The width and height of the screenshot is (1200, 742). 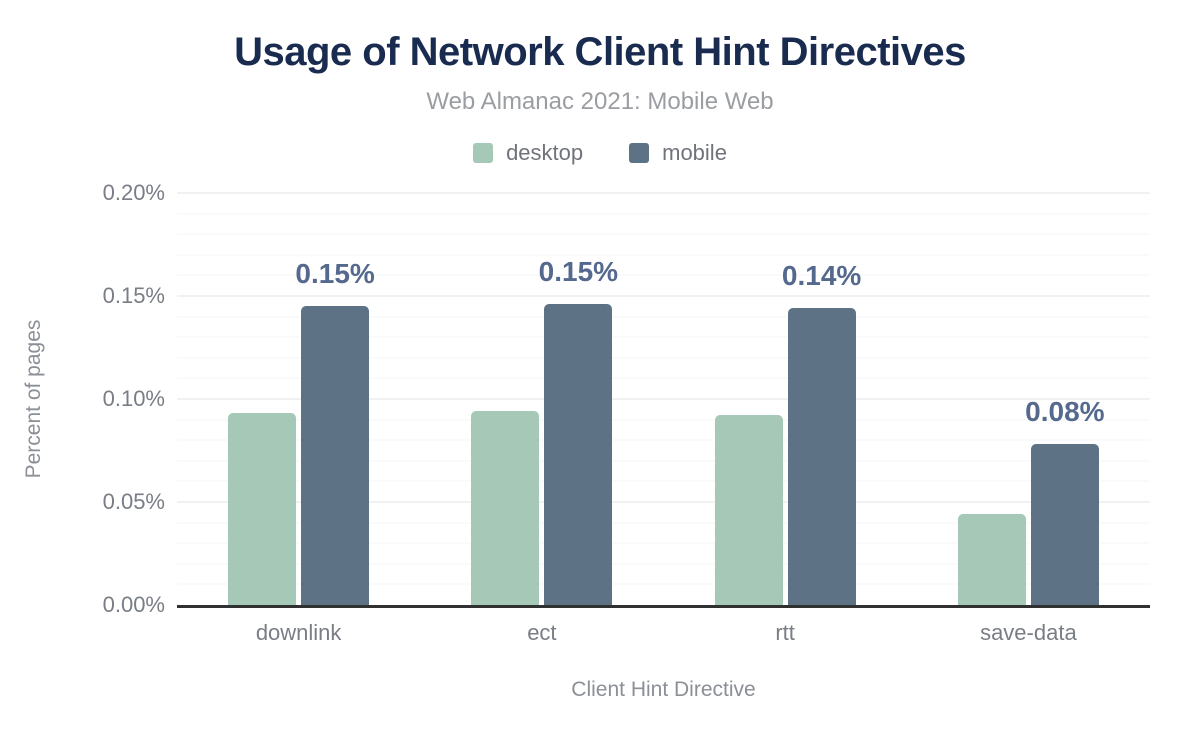 What do you see at coordinates (600, 52) in the screenshot?
I see `chart-title: Usage of Network Client Hint Directives` at bounding box center [600, 52].